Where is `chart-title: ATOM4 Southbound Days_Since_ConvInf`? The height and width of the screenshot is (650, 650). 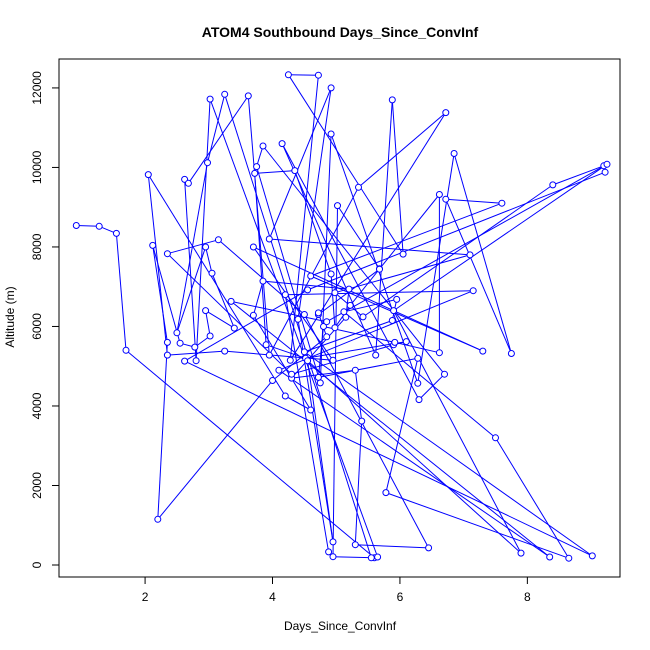 chart-title: ATOM4 Southbound Days_Since_ConvInf is located at coordinates (340, 32).